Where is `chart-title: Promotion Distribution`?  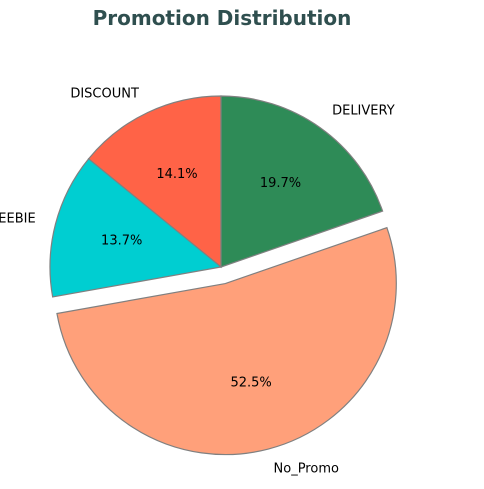 chart-title: Promotion Distribution is located at coordinates (222, 18).